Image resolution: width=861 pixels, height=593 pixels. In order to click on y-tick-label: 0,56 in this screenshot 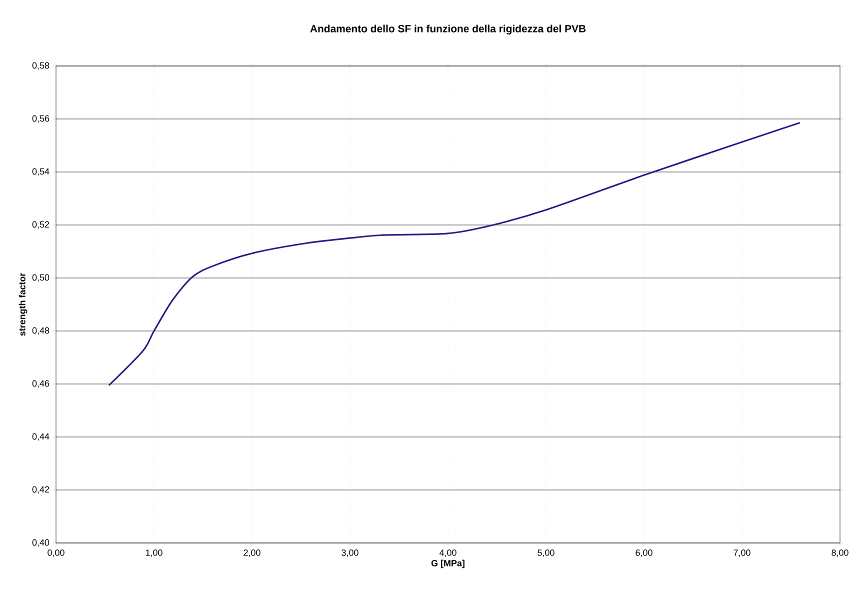, I will do `click(41, 119)`.